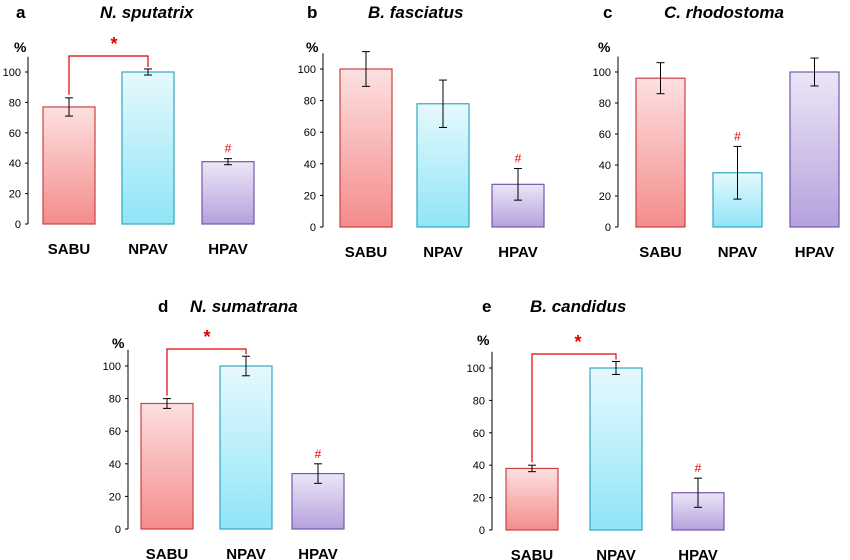  What do you see at coordinates (21, 12) in the screenshot?
I see `panel-letter: a` at bounding box center [21, 12].